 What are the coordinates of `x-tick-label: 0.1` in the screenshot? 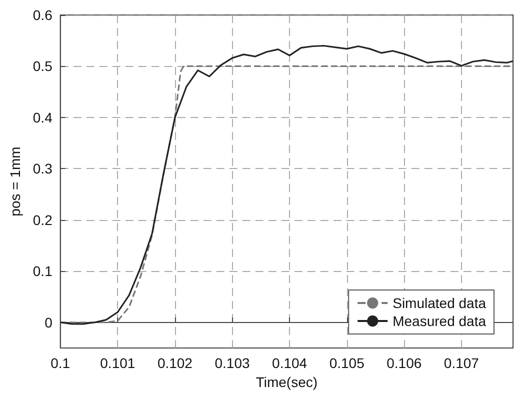 It's located at (60, 363).